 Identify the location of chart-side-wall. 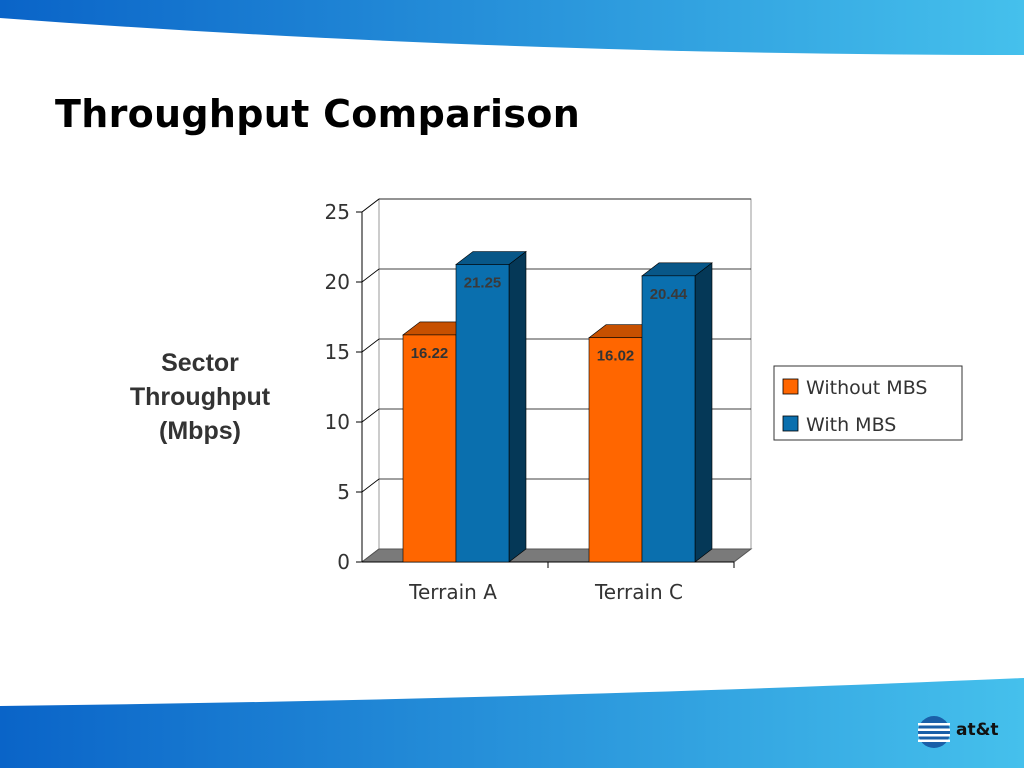
(370, 380).